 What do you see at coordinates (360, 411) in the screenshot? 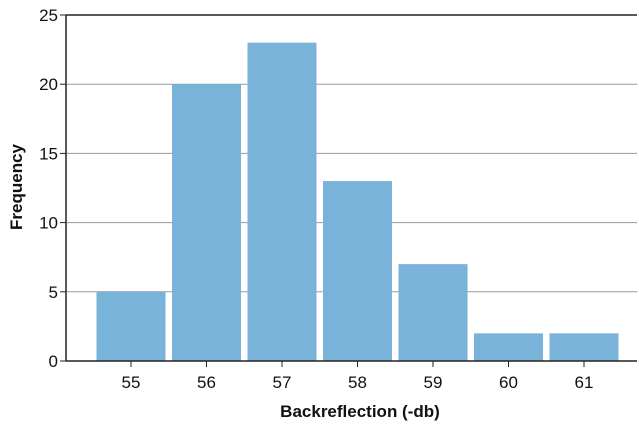
I see `x-axis-title: Backreflection (-db)` at bounding box center [360, 411].